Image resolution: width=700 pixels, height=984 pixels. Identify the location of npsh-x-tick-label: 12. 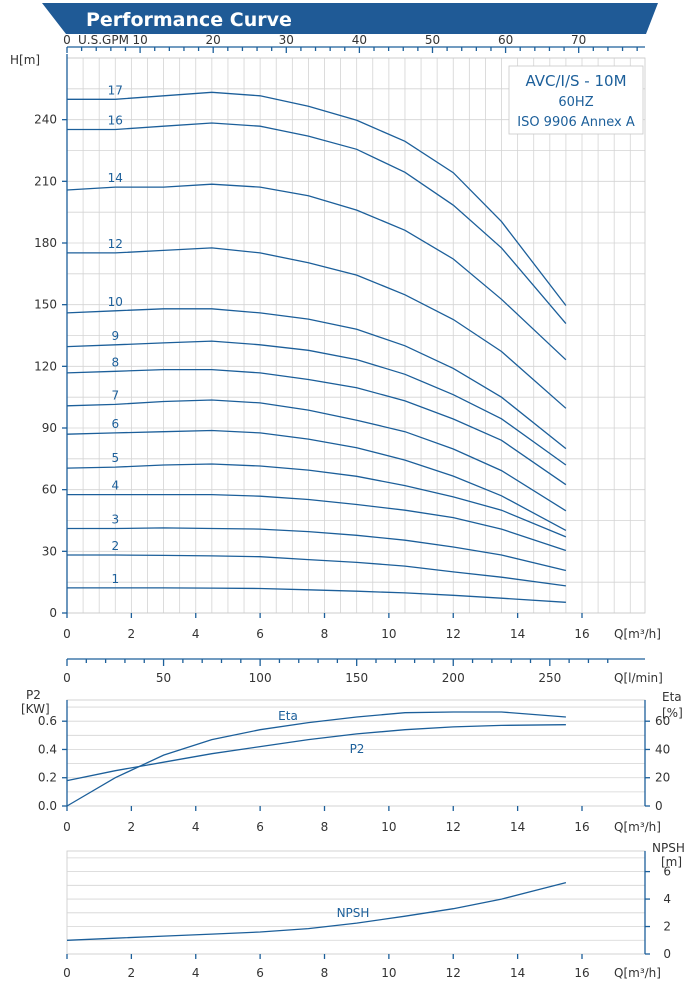
(453, 973).